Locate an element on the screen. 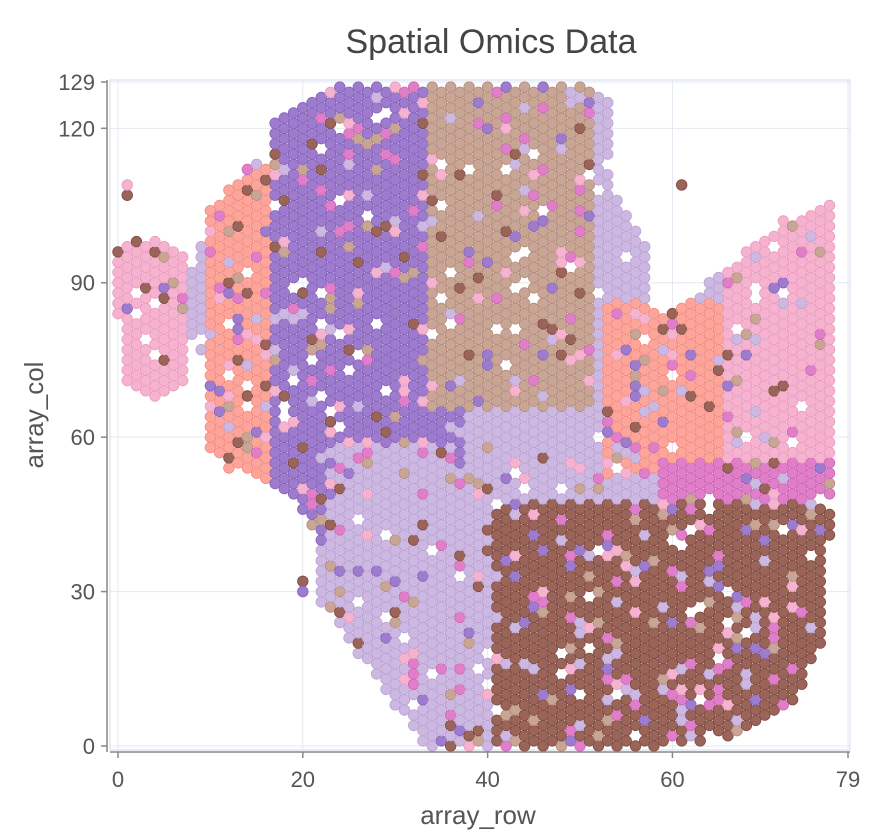  x-tick-label: 0 is located at coordinates (118, 779).